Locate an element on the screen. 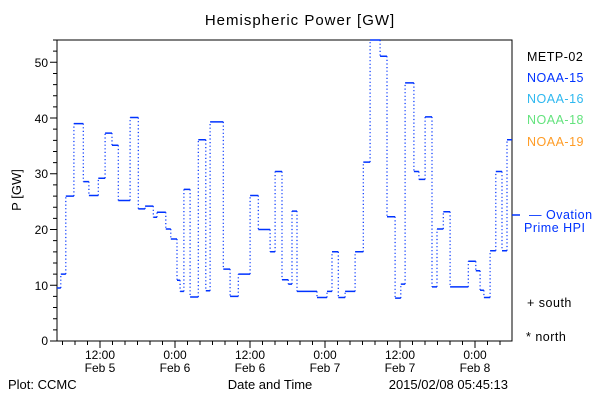  legend-item-noaa-19: NOAA-19 is located at coordinates (555, 142).